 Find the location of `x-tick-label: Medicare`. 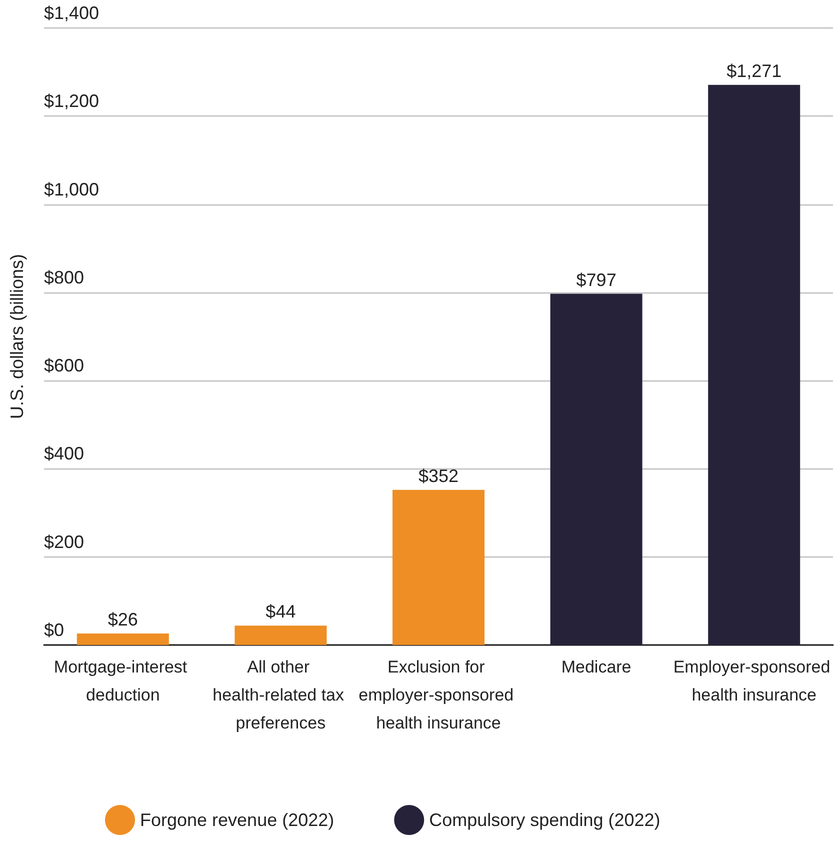

x-tick-label: Medicare is located at coordinates (596, 667).